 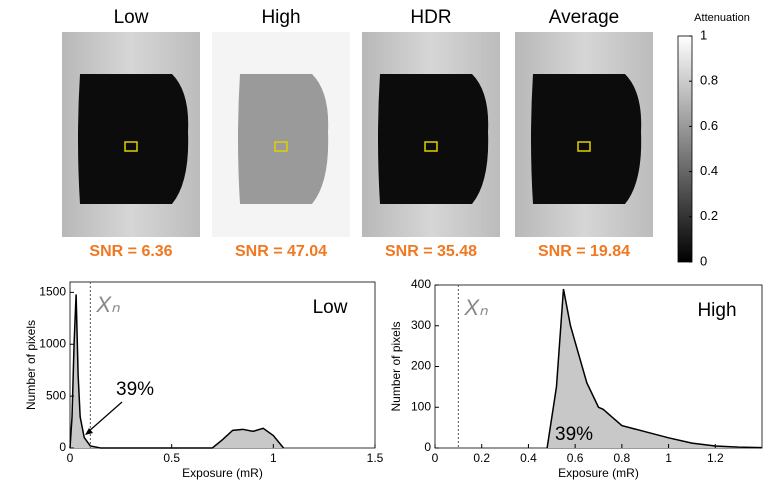 What do you see at coordinates (584, 251) in the screenshot?
I see `snr-label: SNR = 19.84` at bounding box center [584, 251].